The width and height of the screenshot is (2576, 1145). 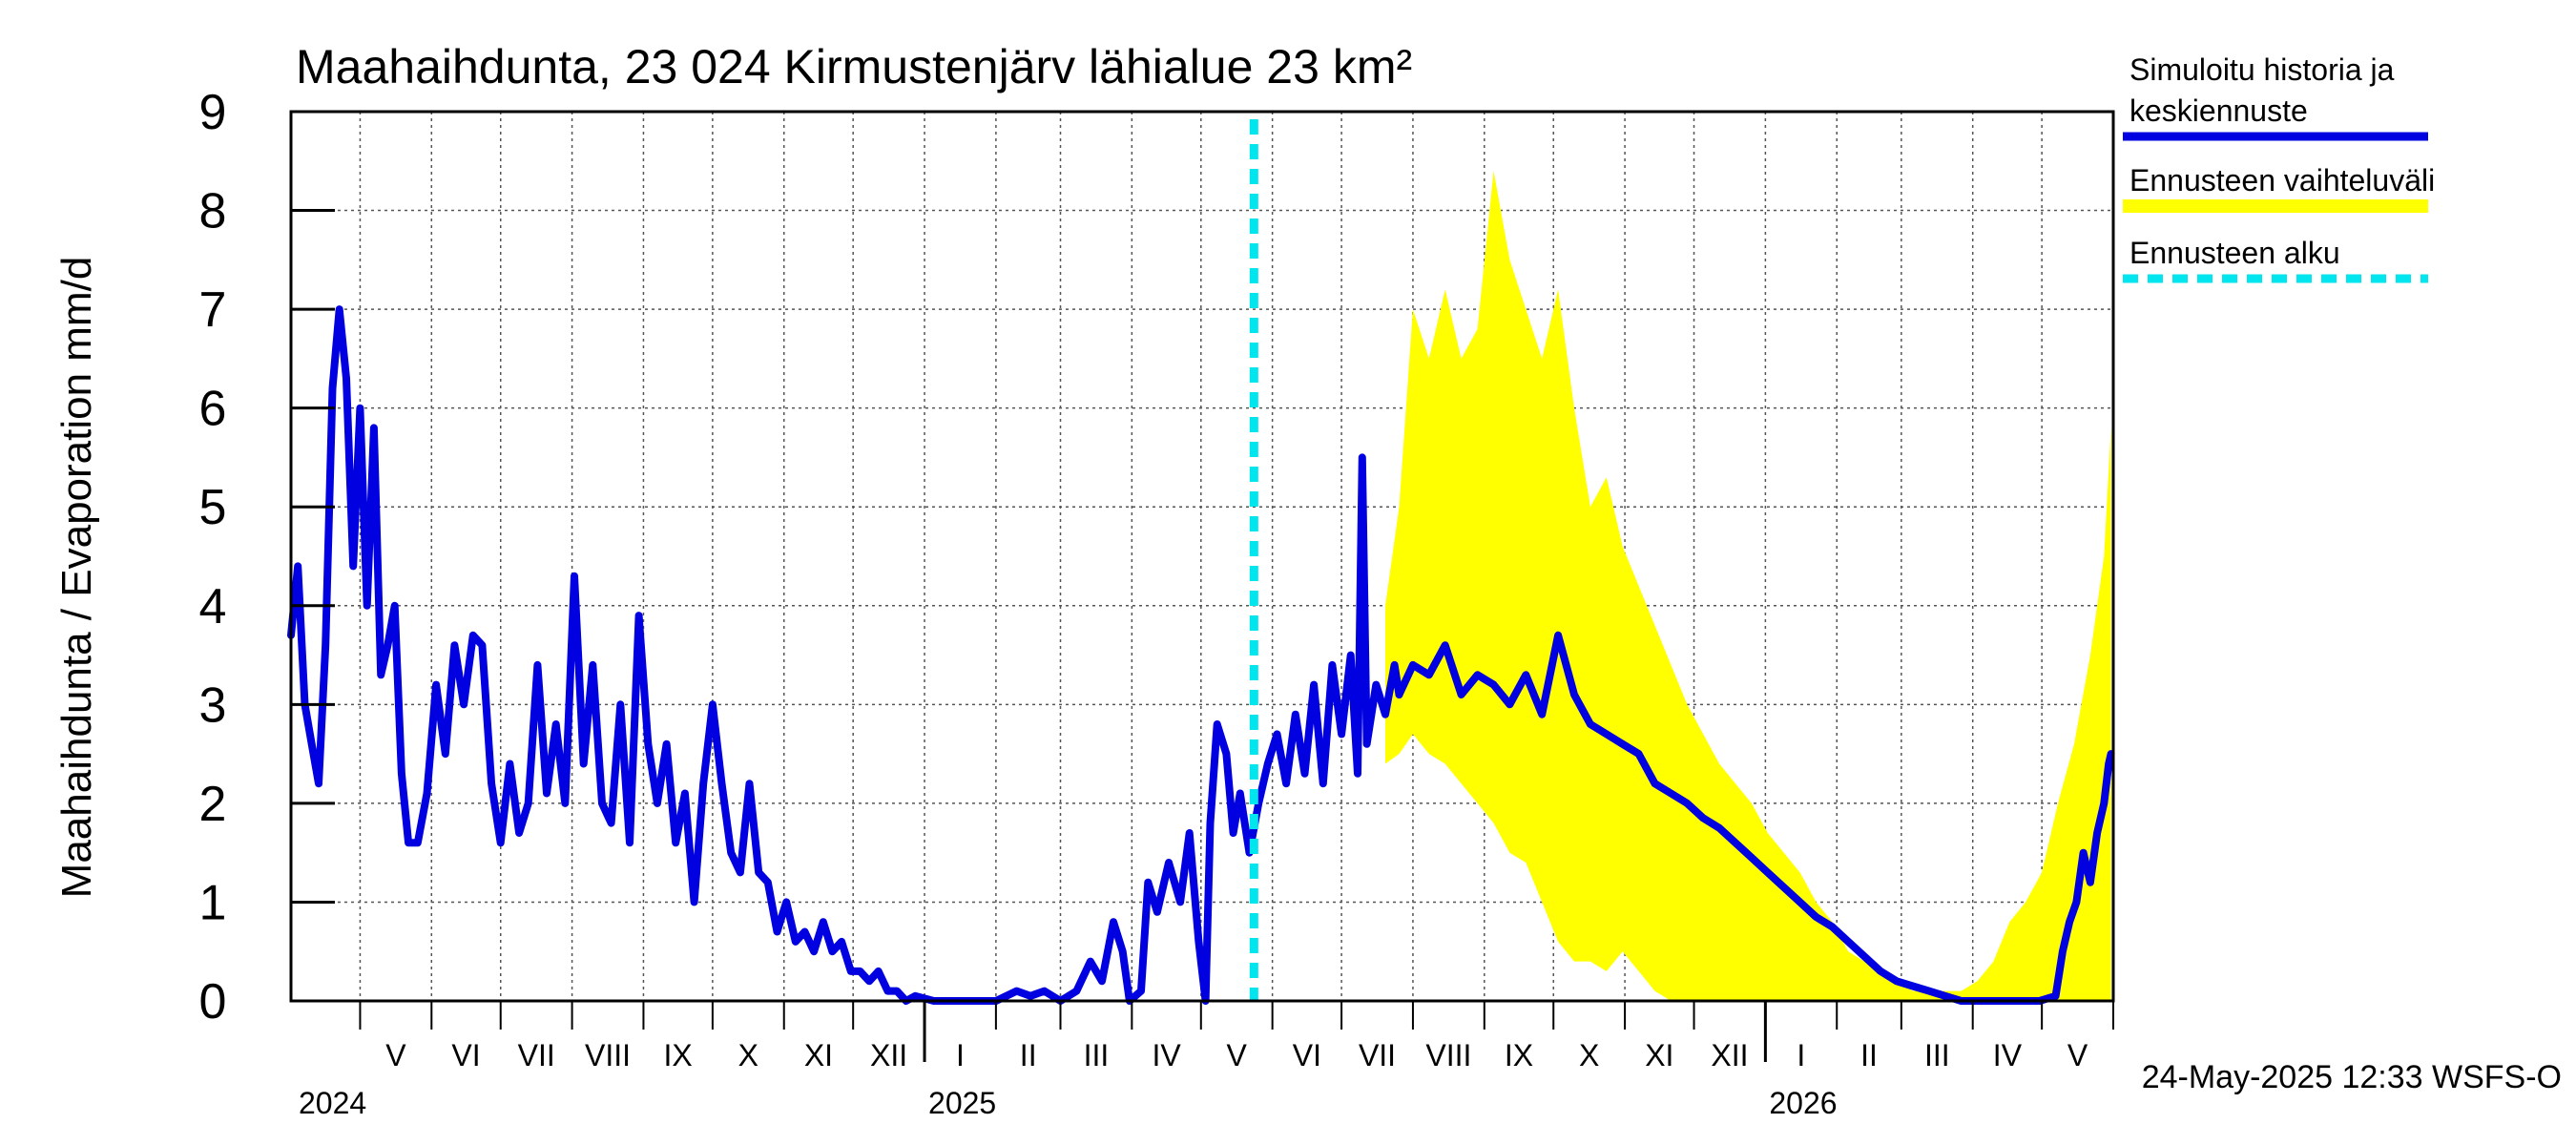 I want to click on y-tick-label: 1, so click(x=213, y=903).